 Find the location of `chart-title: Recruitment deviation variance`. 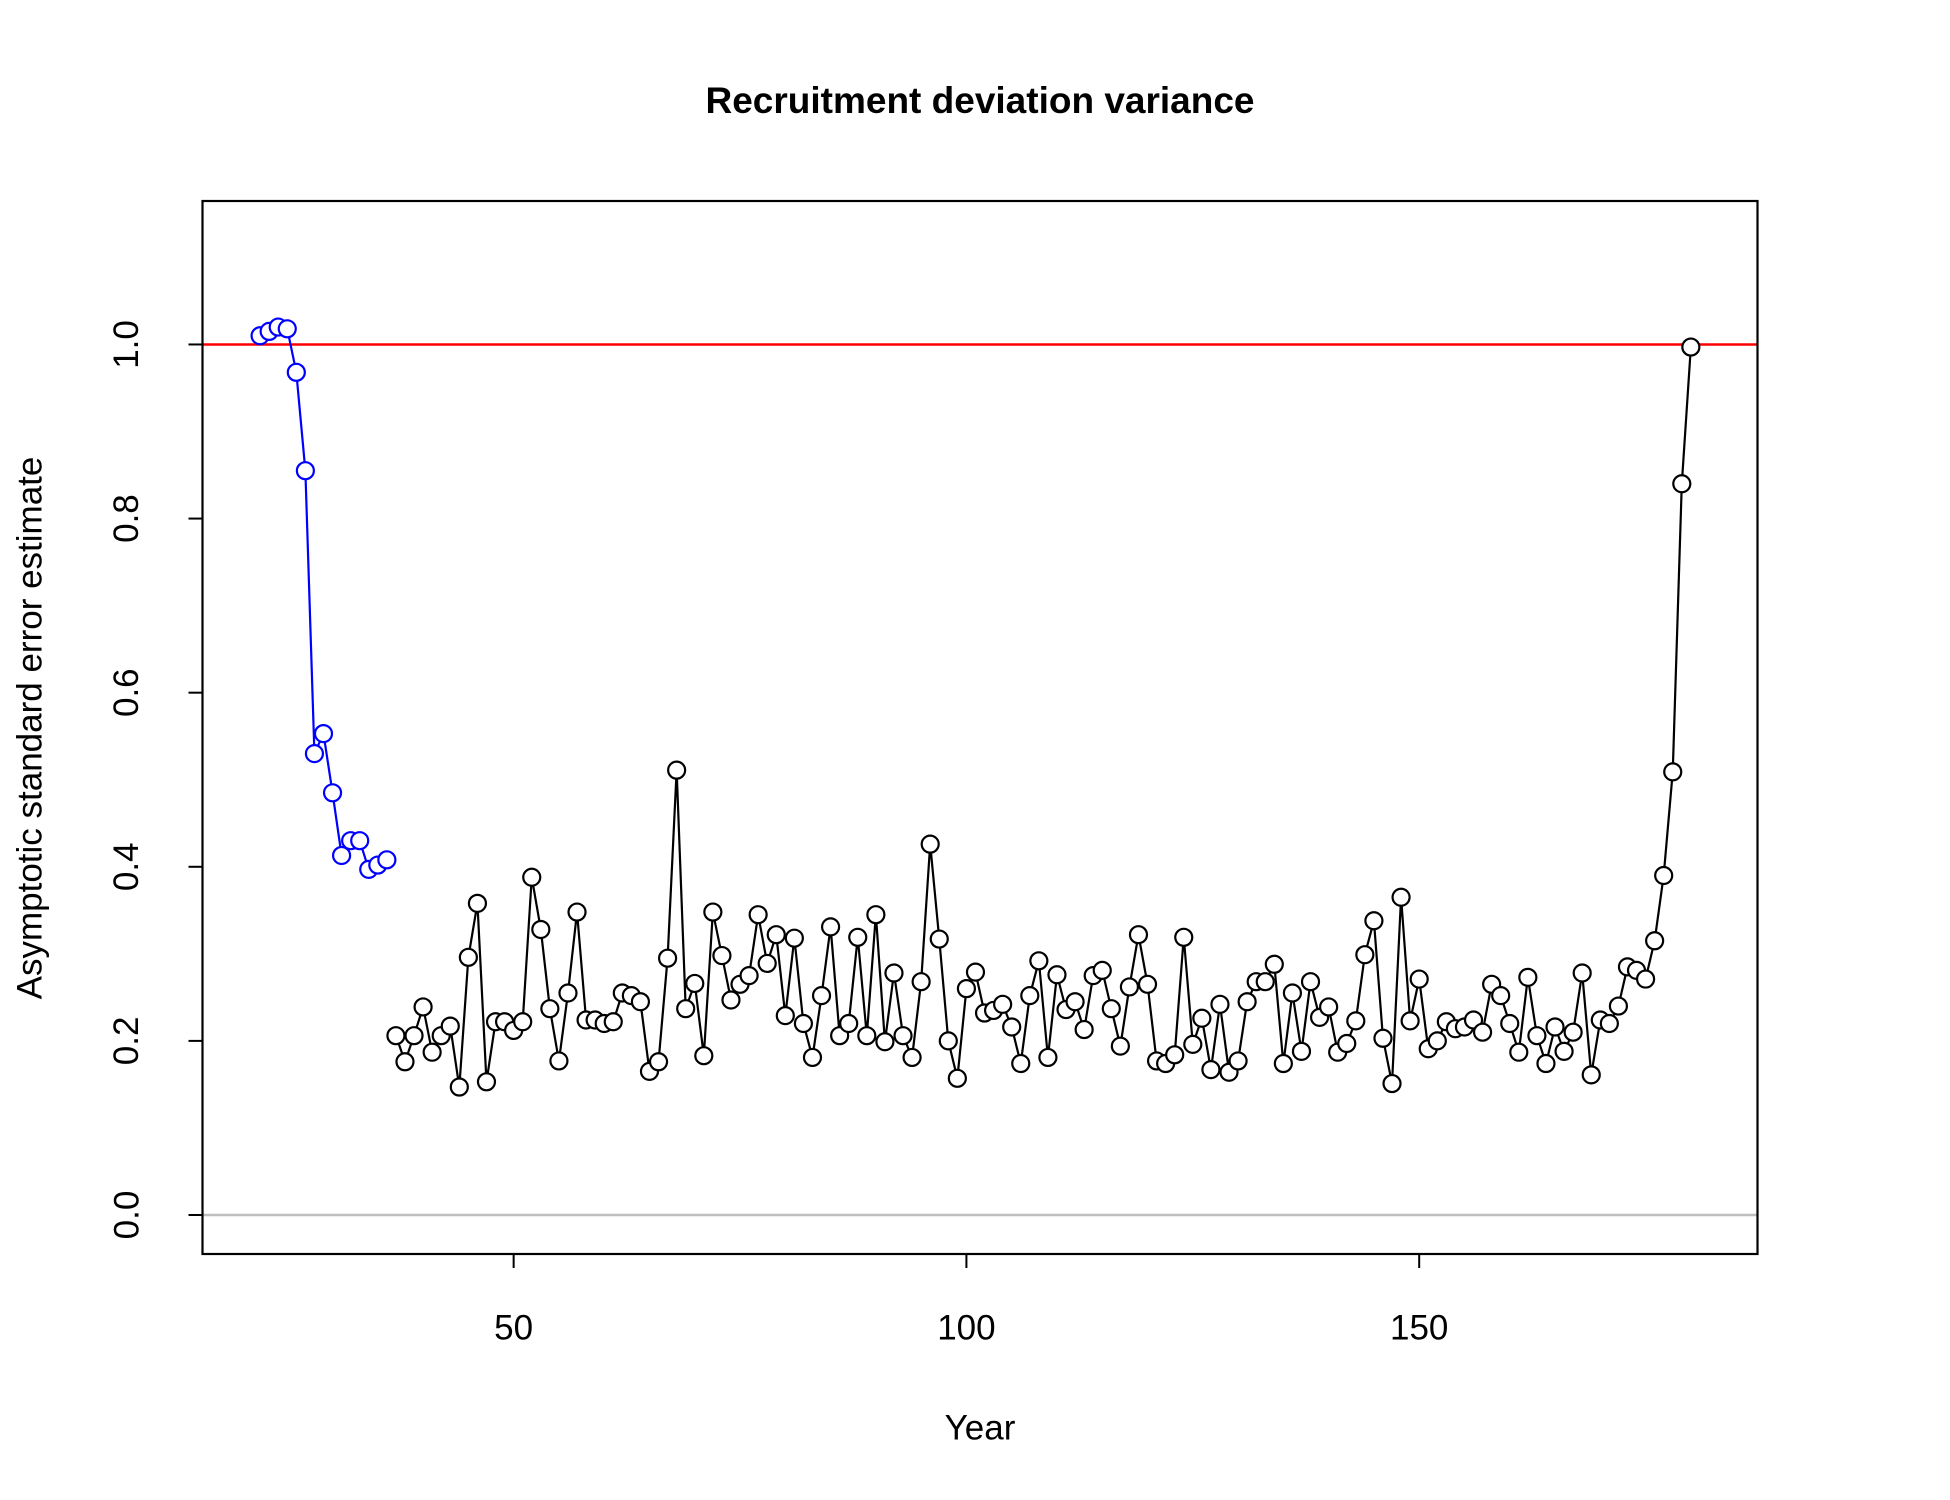

chart-title: Recruitment deviation variance is located at coordinates (979, 100).